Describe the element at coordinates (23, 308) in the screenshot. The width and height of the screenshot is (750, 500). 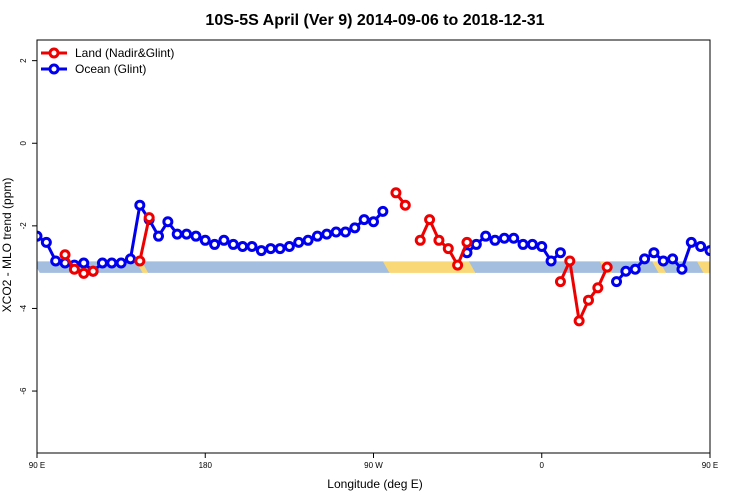
I see `y-tick-label-3: -4` at that location.